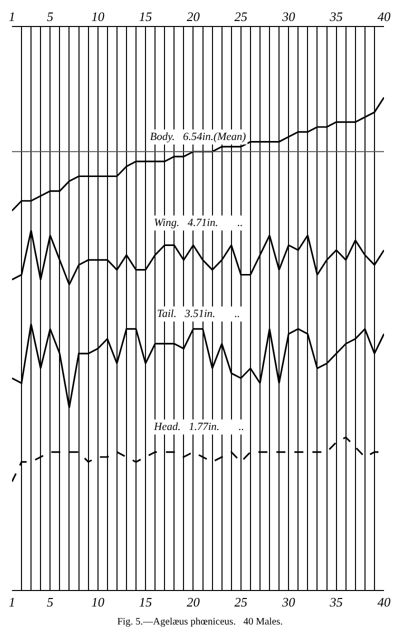 This screenshot has width=400, height=632. What do you see at coordinates (198, 137) in the screenshot?
I see `annotation: Body. 6.54in.(Mean)` at bounding box center [198, 137].